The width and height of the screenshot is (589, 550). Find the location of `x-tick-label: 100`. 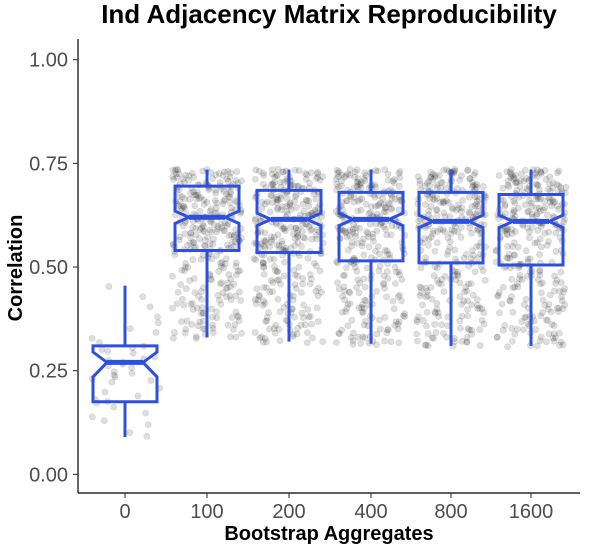

x-tick-label: 100 is located at coordinates (206, 512).